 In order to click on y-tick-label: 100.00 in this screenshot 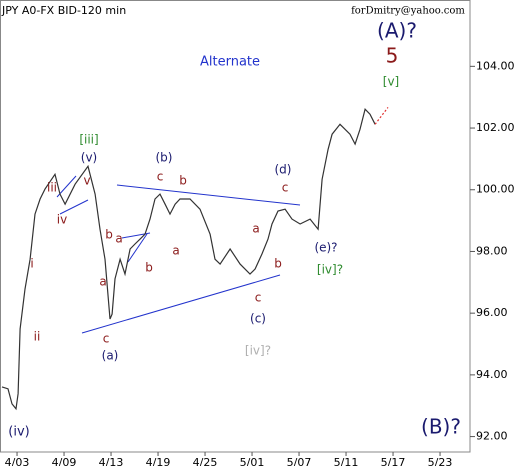, I will do `click(495, 189)`.